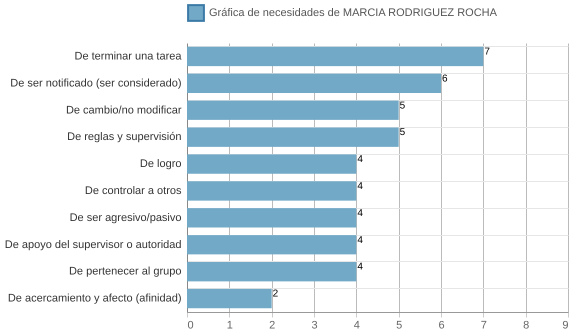 This screenshot has width=575, height=334. Describe the element at coordinates (124, 137) in the screenshot. I see `y-tick-label: De reglas y supervisión` at that location.